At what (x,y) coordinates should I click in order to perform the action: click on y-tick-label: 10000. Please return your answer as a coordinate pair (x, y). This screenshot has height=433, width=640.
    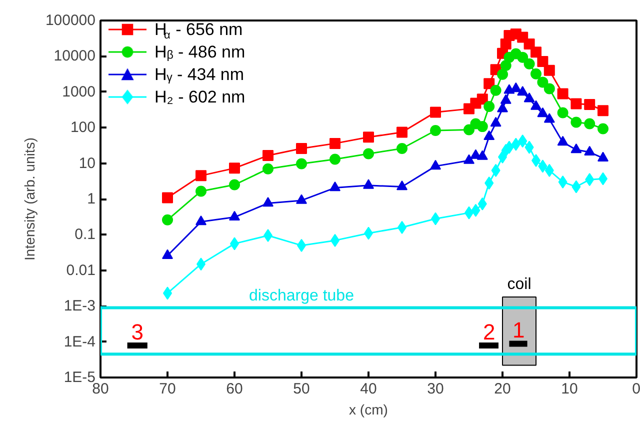
    Looking at the image, I should click on (75, 56).